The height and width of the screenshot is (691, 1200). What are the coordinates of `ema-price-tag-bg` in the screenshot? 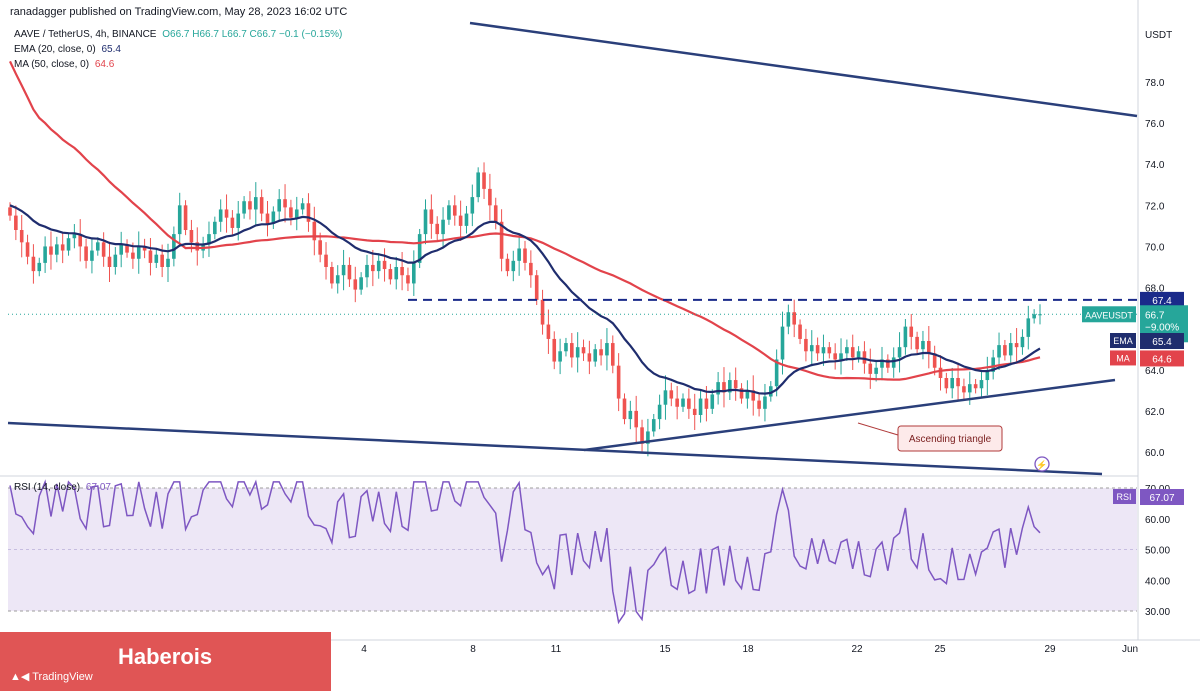 It's located at (1162, 341).